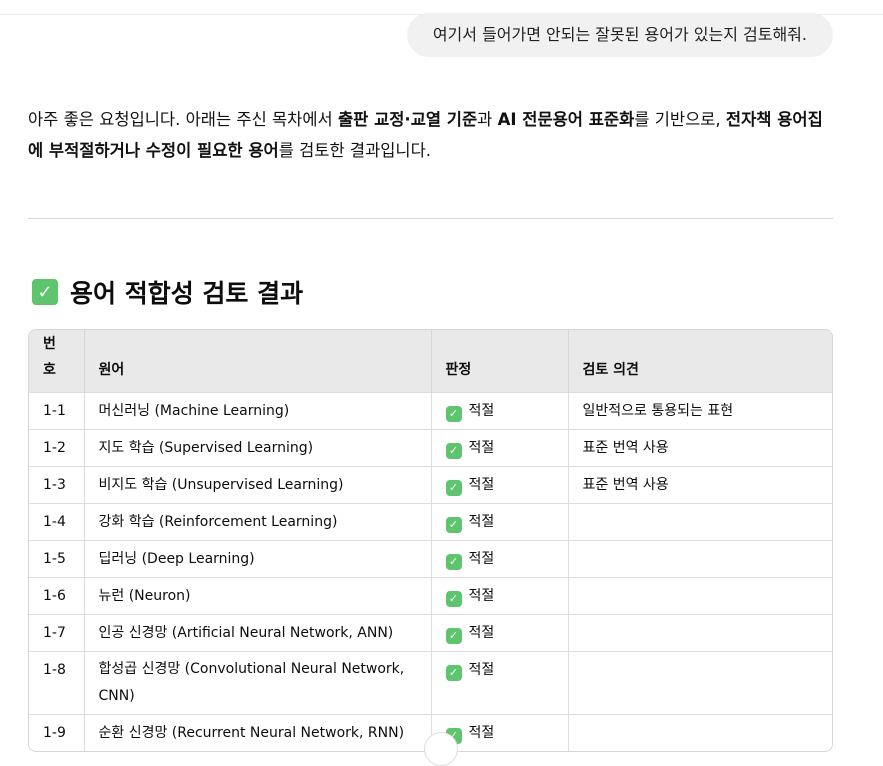 The image size is (883, 766). Describe the element at coordinates (49, 356) in the screenshot. I see `header-number-text: 번호` at that location.